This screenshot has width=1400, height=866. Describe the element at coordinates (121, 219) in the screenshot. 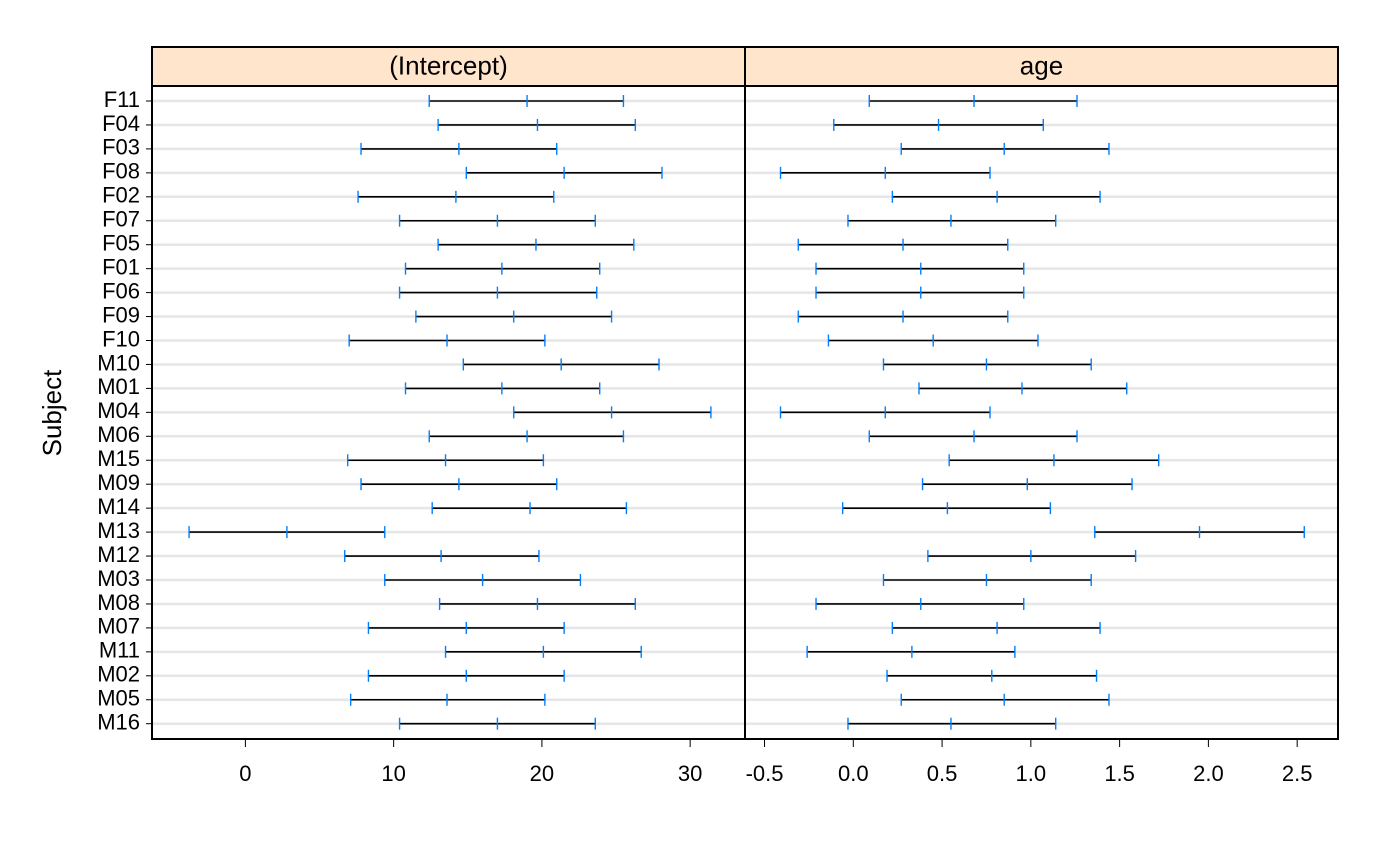

I see `y-tick-label: F07` at that location.